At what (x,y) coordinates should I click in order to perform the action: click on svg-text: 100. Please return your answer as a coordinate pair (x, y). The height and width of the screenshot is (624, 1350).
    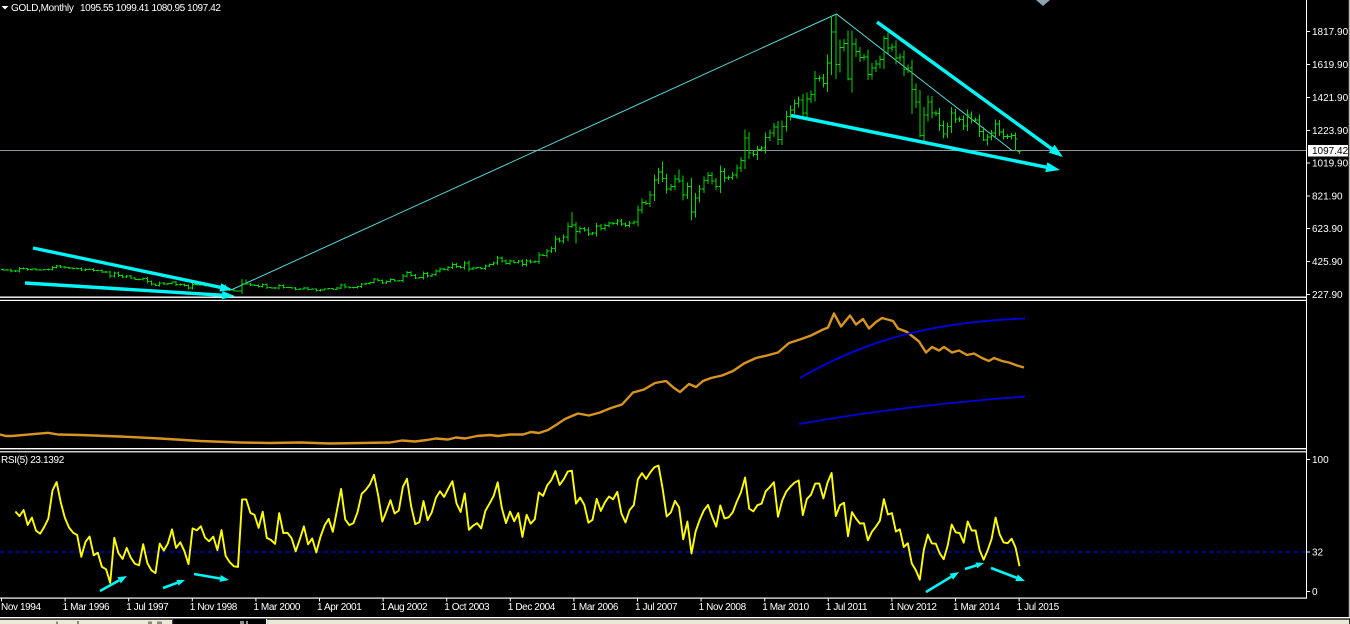
    Looking at the image, I should click on (1320, 460).